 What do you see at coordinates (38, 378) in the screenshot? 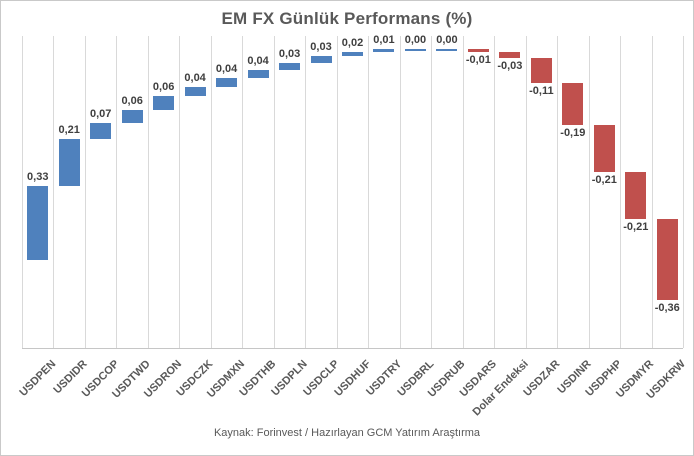
I see `x-axis-label: USDPEN` at bounding box center [38, 378].